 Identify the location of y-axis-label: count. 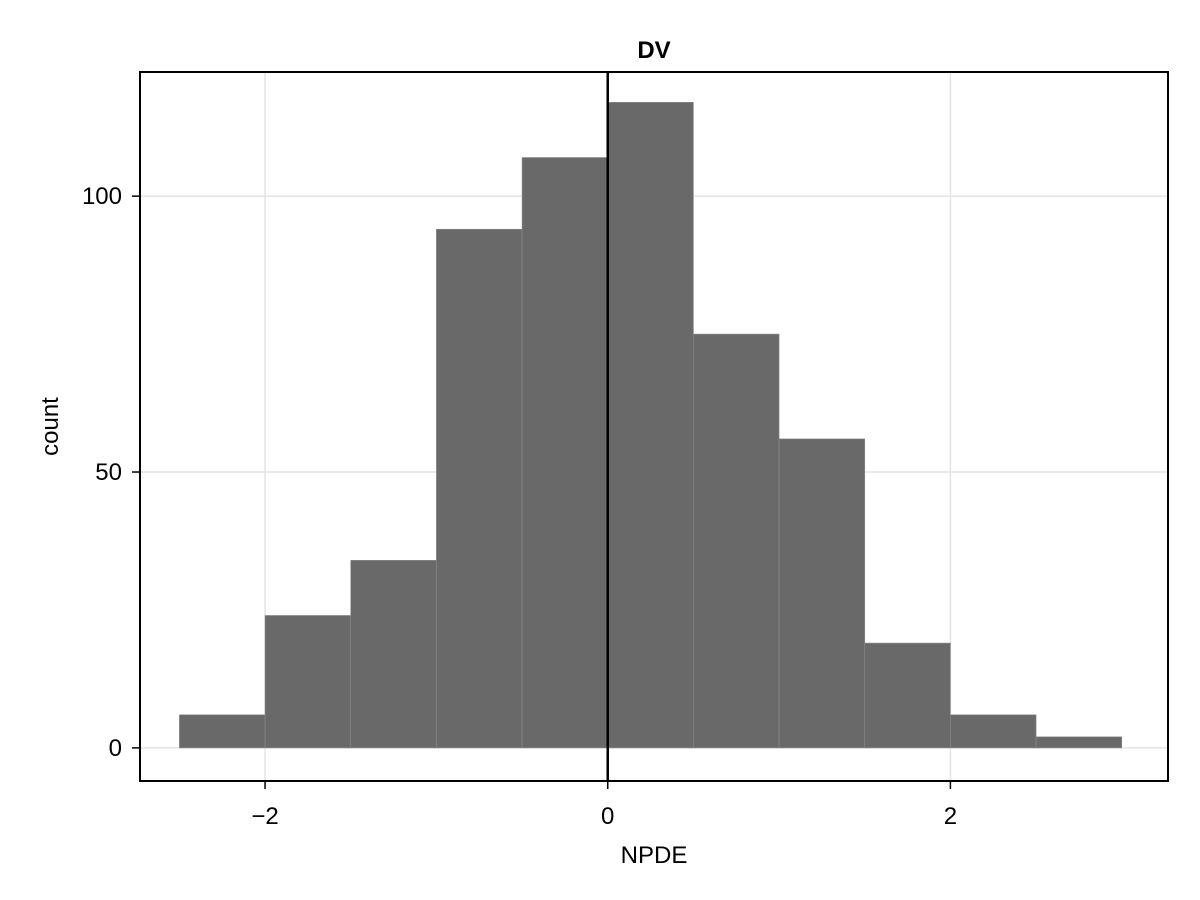
(50, 426).